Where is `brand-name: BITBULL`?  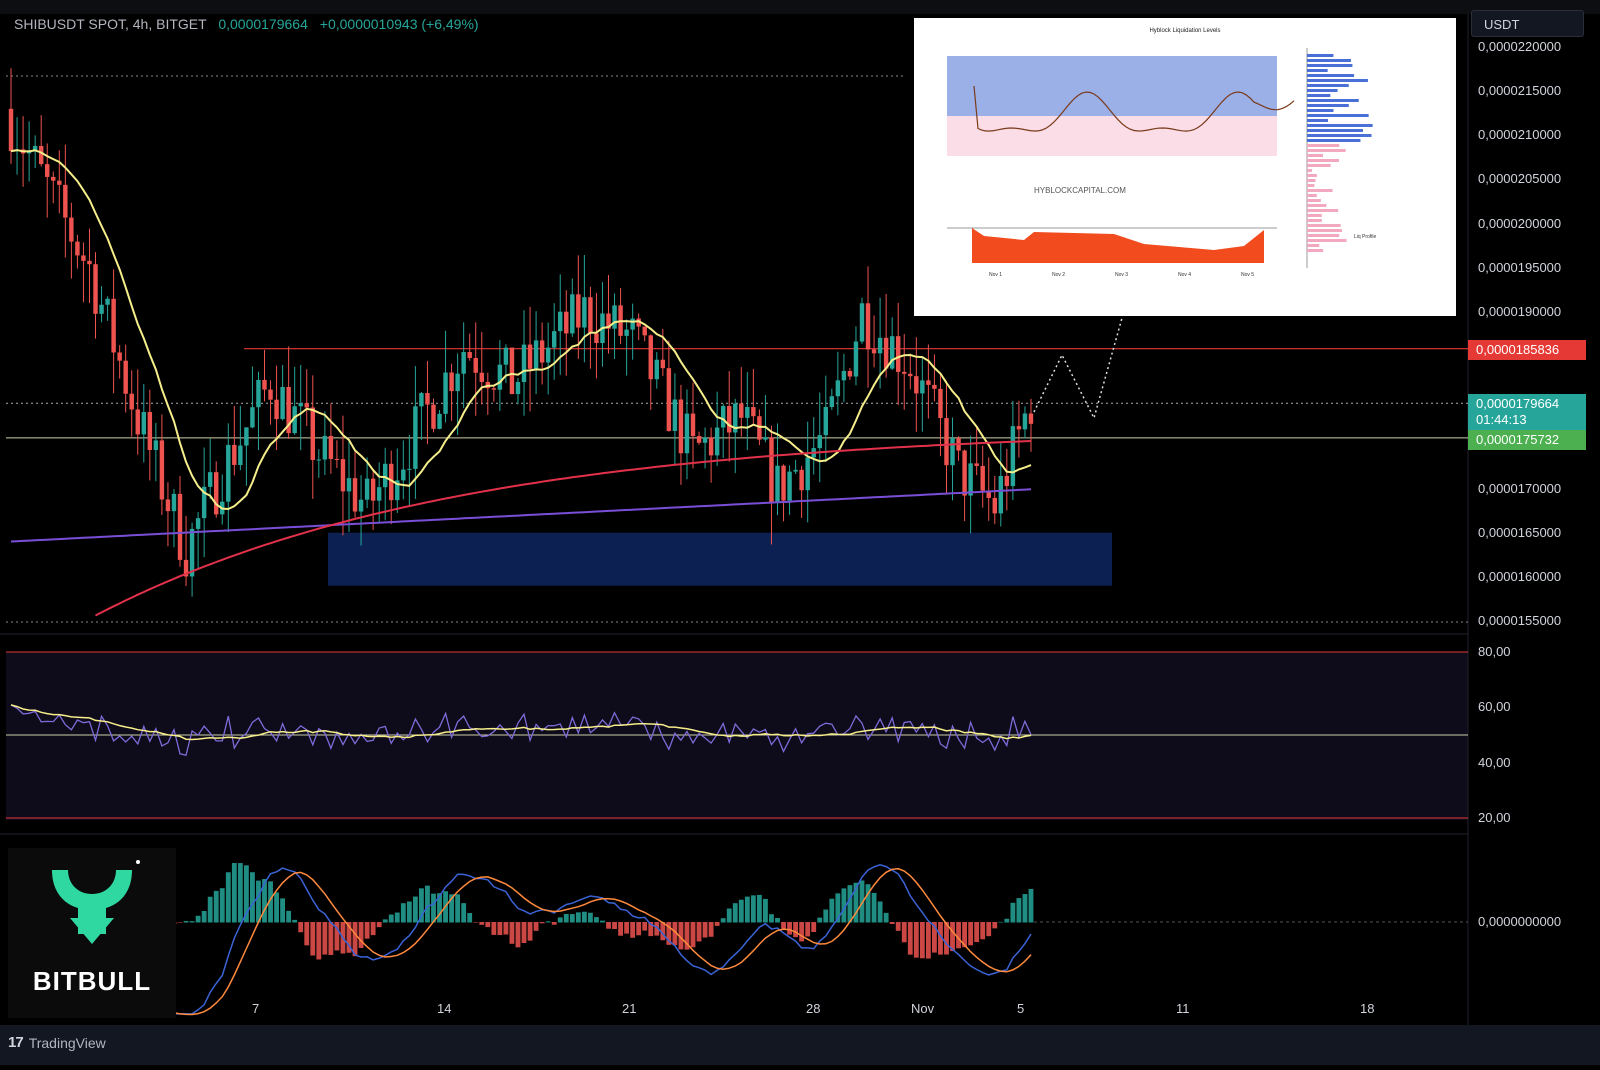 brand-name: BITBULL is located at coordinates (92, 981).